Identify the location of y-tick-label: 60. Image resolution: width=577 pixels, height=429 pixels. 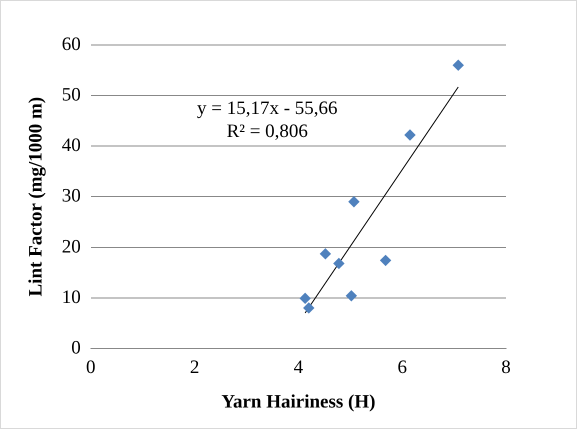
(71, 44).